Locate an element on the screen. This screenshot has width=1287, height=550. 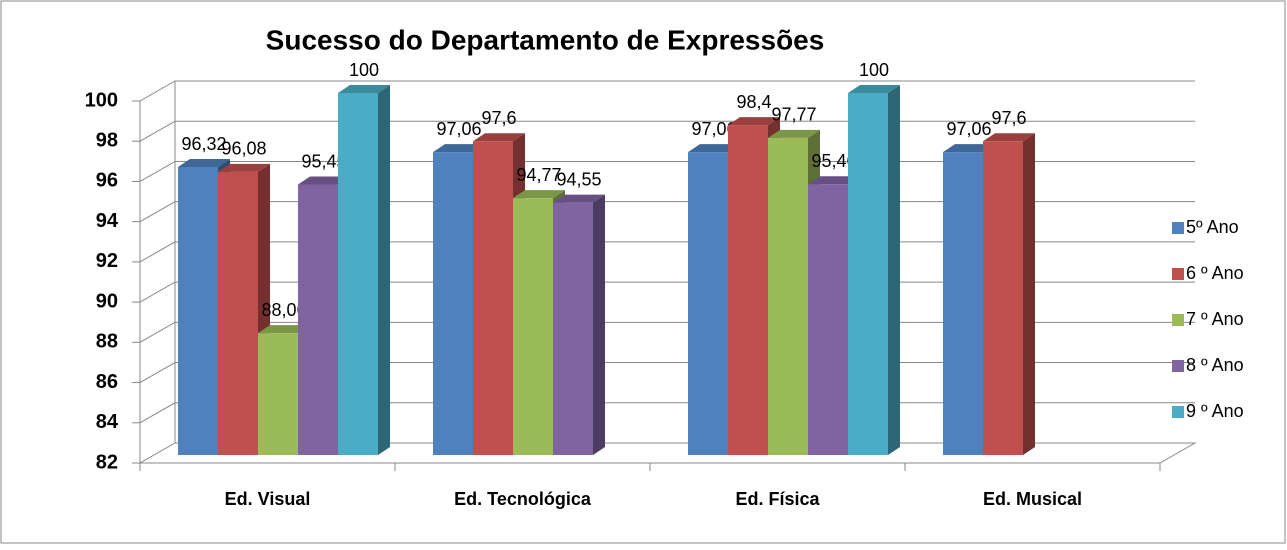
y-tick-label: 96 is located at coordinates (107, 181).